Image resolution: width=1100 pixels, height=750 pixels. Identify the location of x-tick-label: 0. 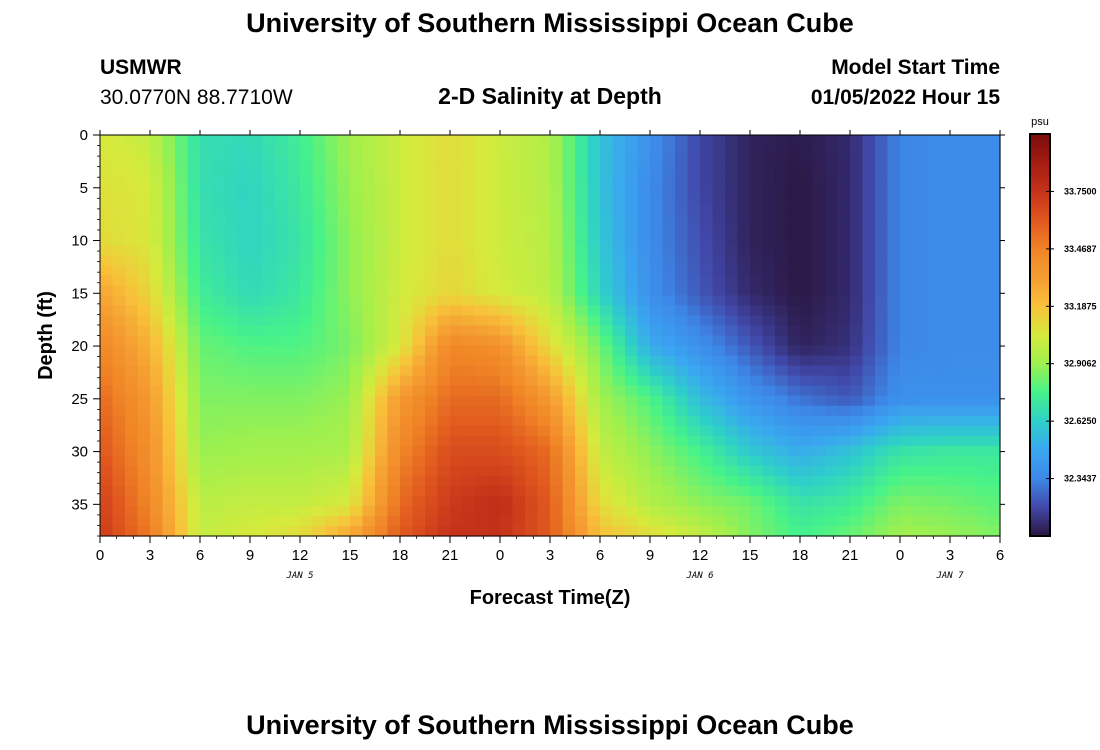
(900, 555).